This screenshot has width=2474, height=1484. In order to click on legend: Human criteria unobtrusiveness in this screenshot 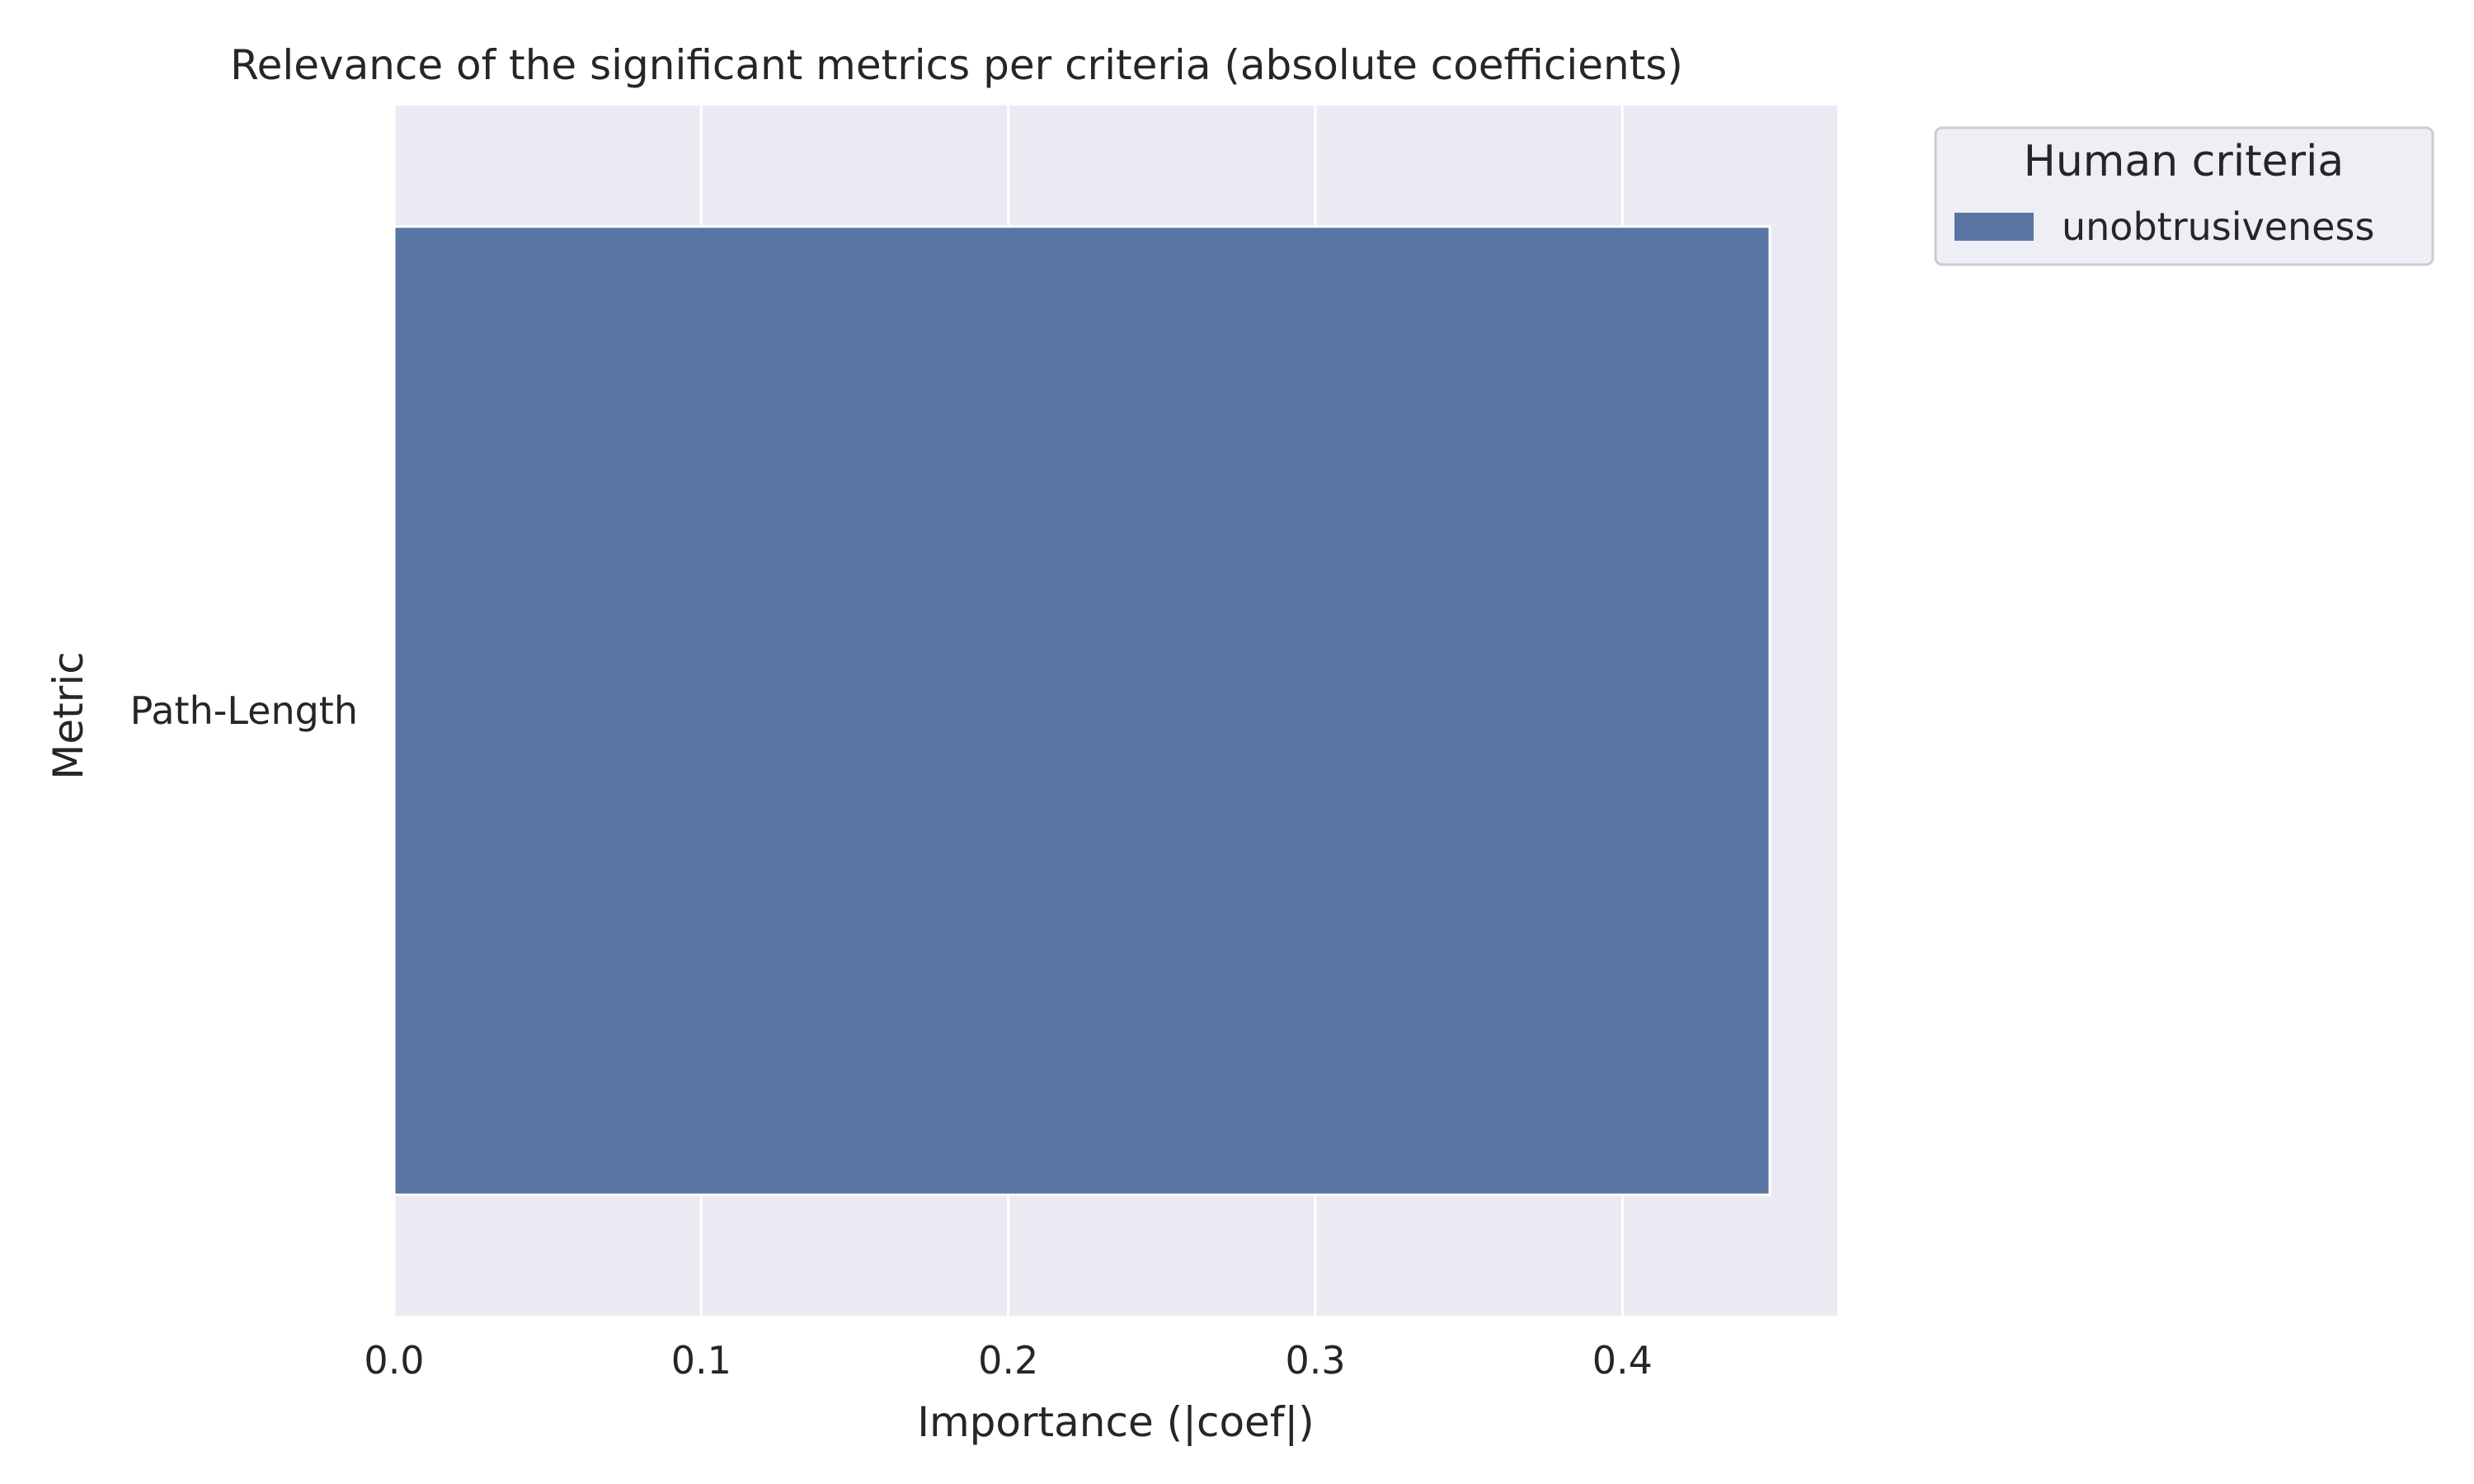, I will do `click(2184, 196)`.